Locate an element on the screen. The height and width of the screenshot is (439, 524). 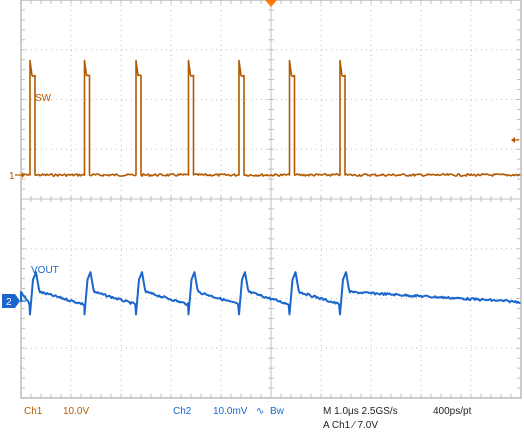
bandwidth-limit-label: Bw is located at coordinates (277, 411).